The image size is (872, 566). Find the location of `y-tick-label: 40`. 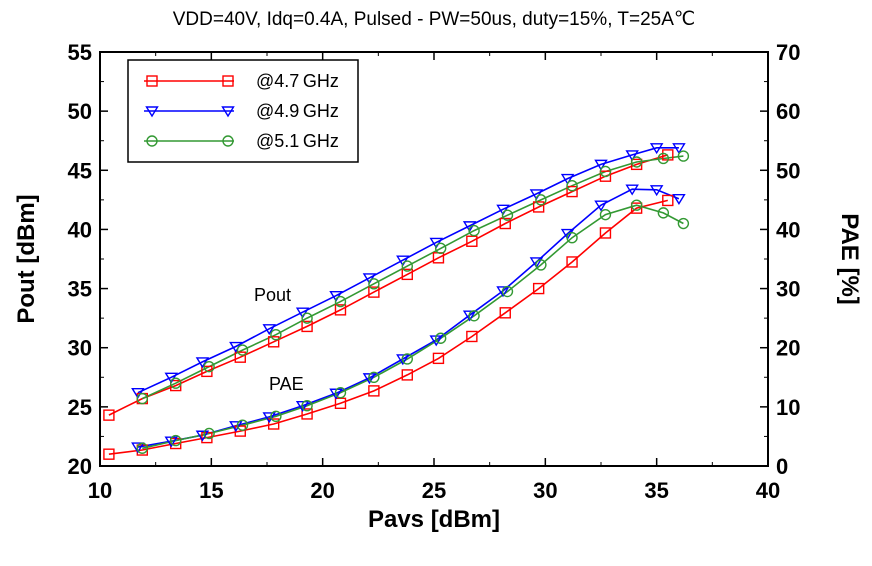

y-tick-label: 40 is located at coordinates (80, 229).